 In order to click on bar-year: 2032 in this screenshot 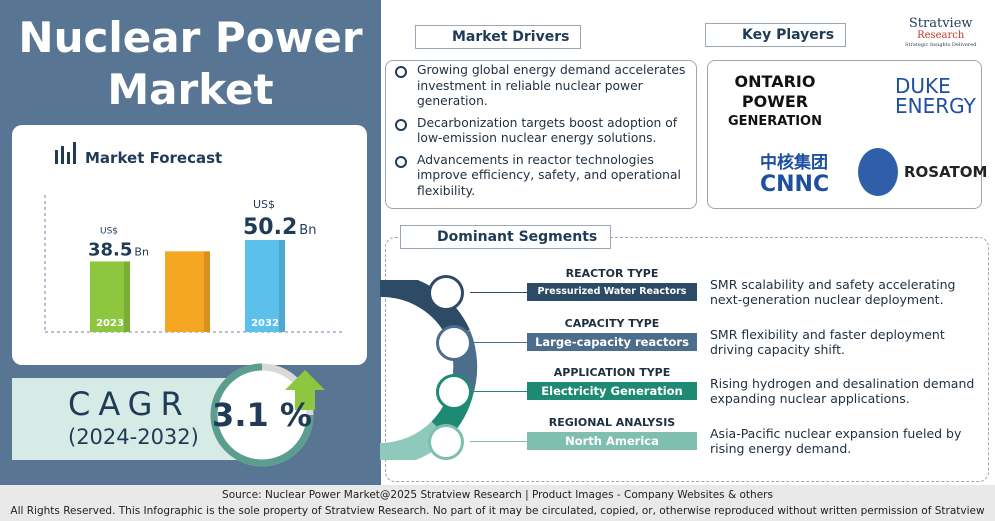, I will do `click(265, 323)`.